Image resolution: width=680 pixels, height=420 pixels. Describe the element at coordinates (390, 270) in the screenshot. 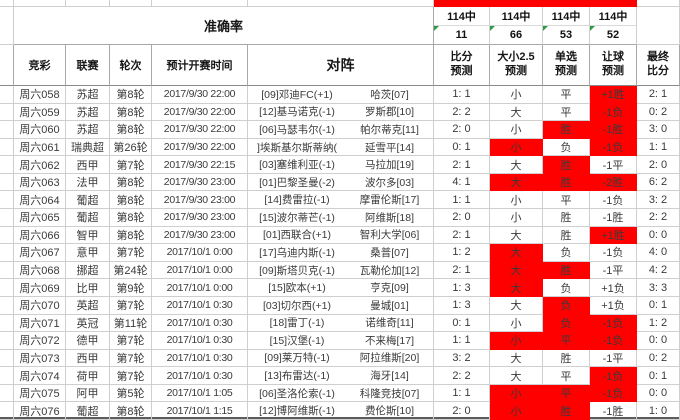

I see `cell-away-team: 瓦勒伦加[12]` at that location.